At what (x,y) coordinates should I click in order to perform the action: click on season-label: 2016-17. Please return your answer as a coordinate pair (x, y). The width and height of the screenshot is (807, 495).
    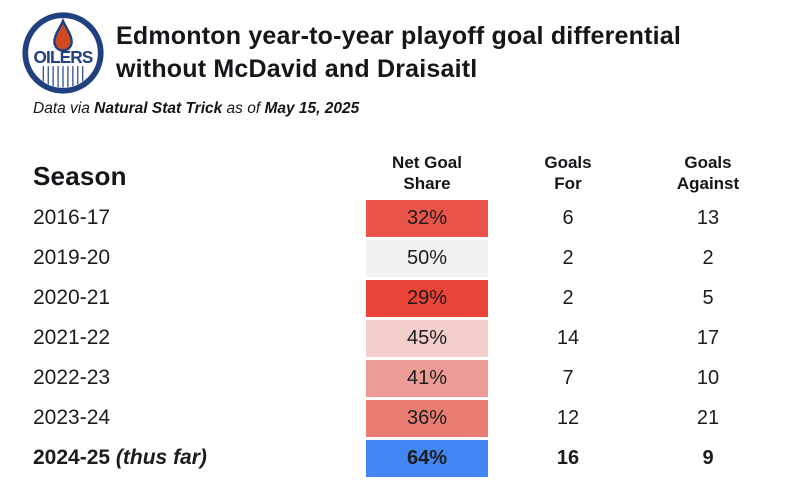
    Looking at the image, I should click on (72, 217).